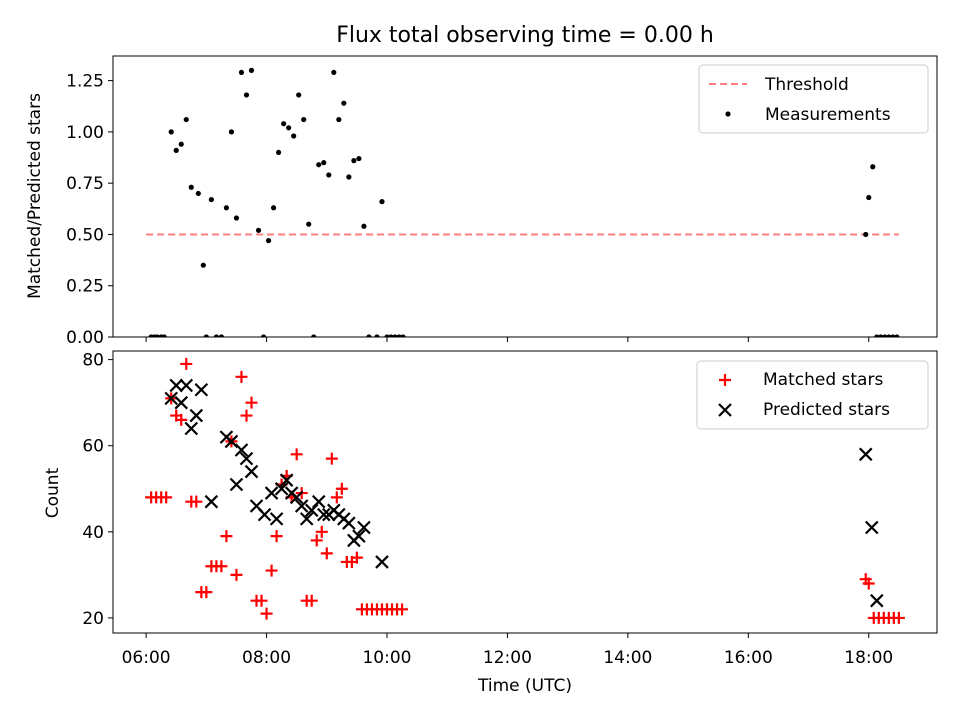 The height and width of the screenshot is (720, 960). Describe the element at coordinates (85, 287) in the screenshot. I see `top-y-tick-label: 0.25` at that location.